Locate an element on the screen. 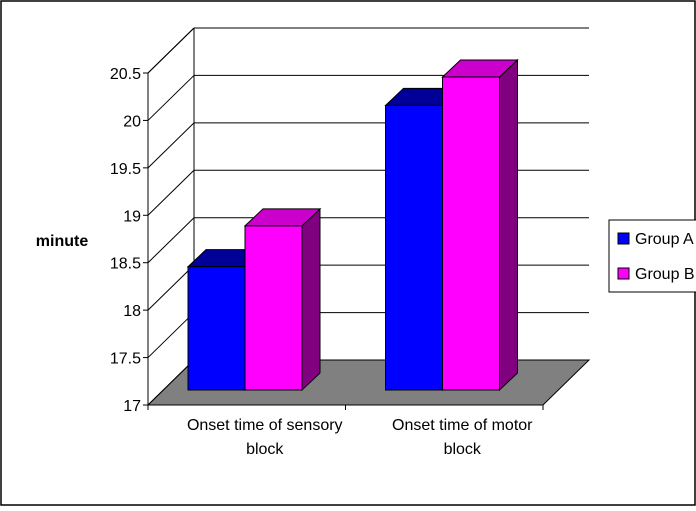 The height and width of the screenshot is (511, 696). legend: Group A Group B is located at coordinates (652, 256).